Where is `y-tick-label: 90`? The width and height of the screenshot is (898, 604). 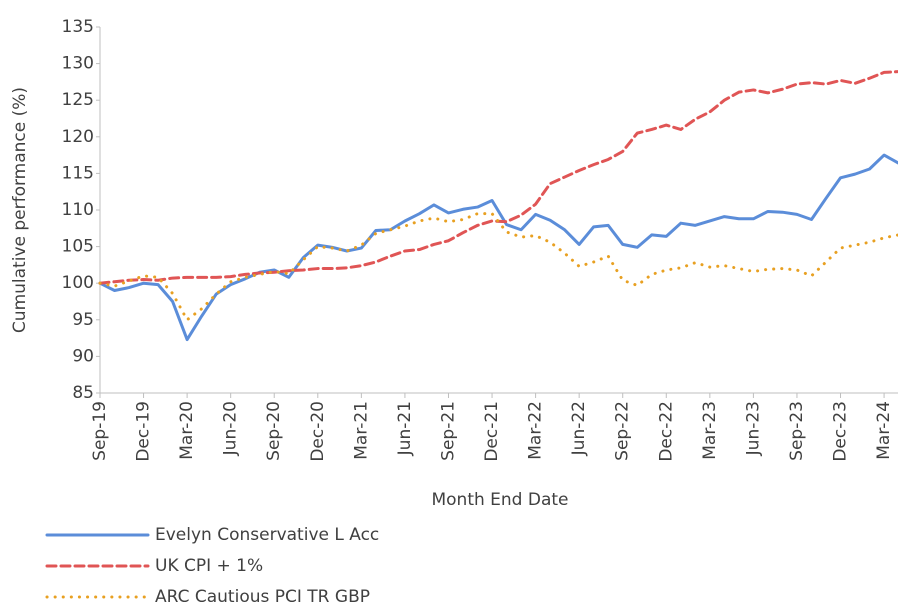 y-tick-label: 90 is located at coordinates (83, 356).